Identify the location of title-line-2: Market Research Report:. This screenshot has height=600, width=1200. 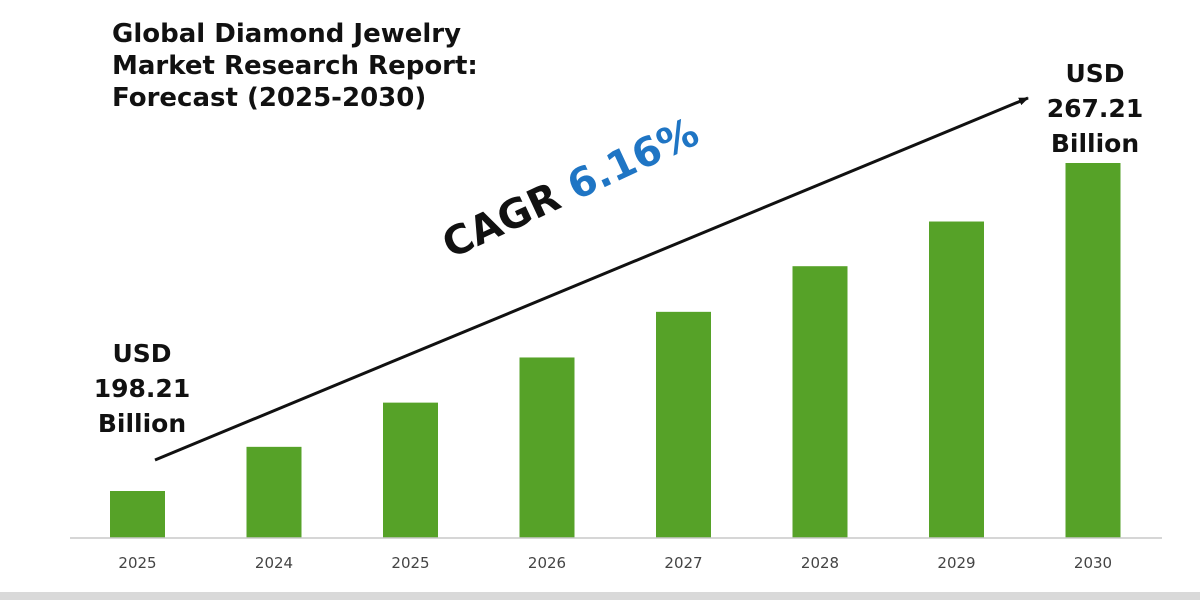
(295, 66).